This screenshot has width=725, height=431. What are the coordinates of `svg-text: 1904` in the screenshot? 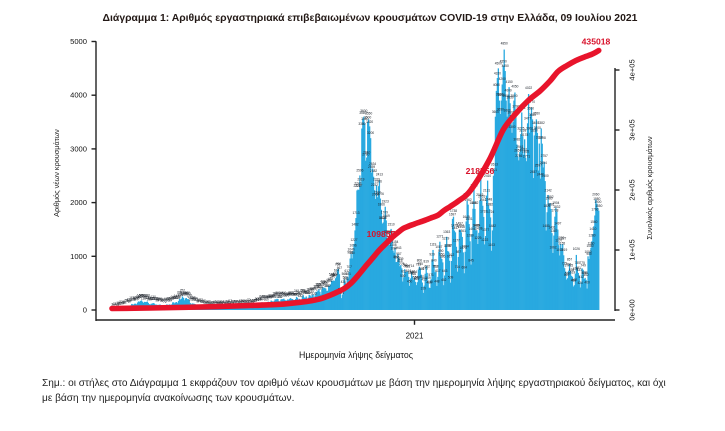 It's located at (555, 203).